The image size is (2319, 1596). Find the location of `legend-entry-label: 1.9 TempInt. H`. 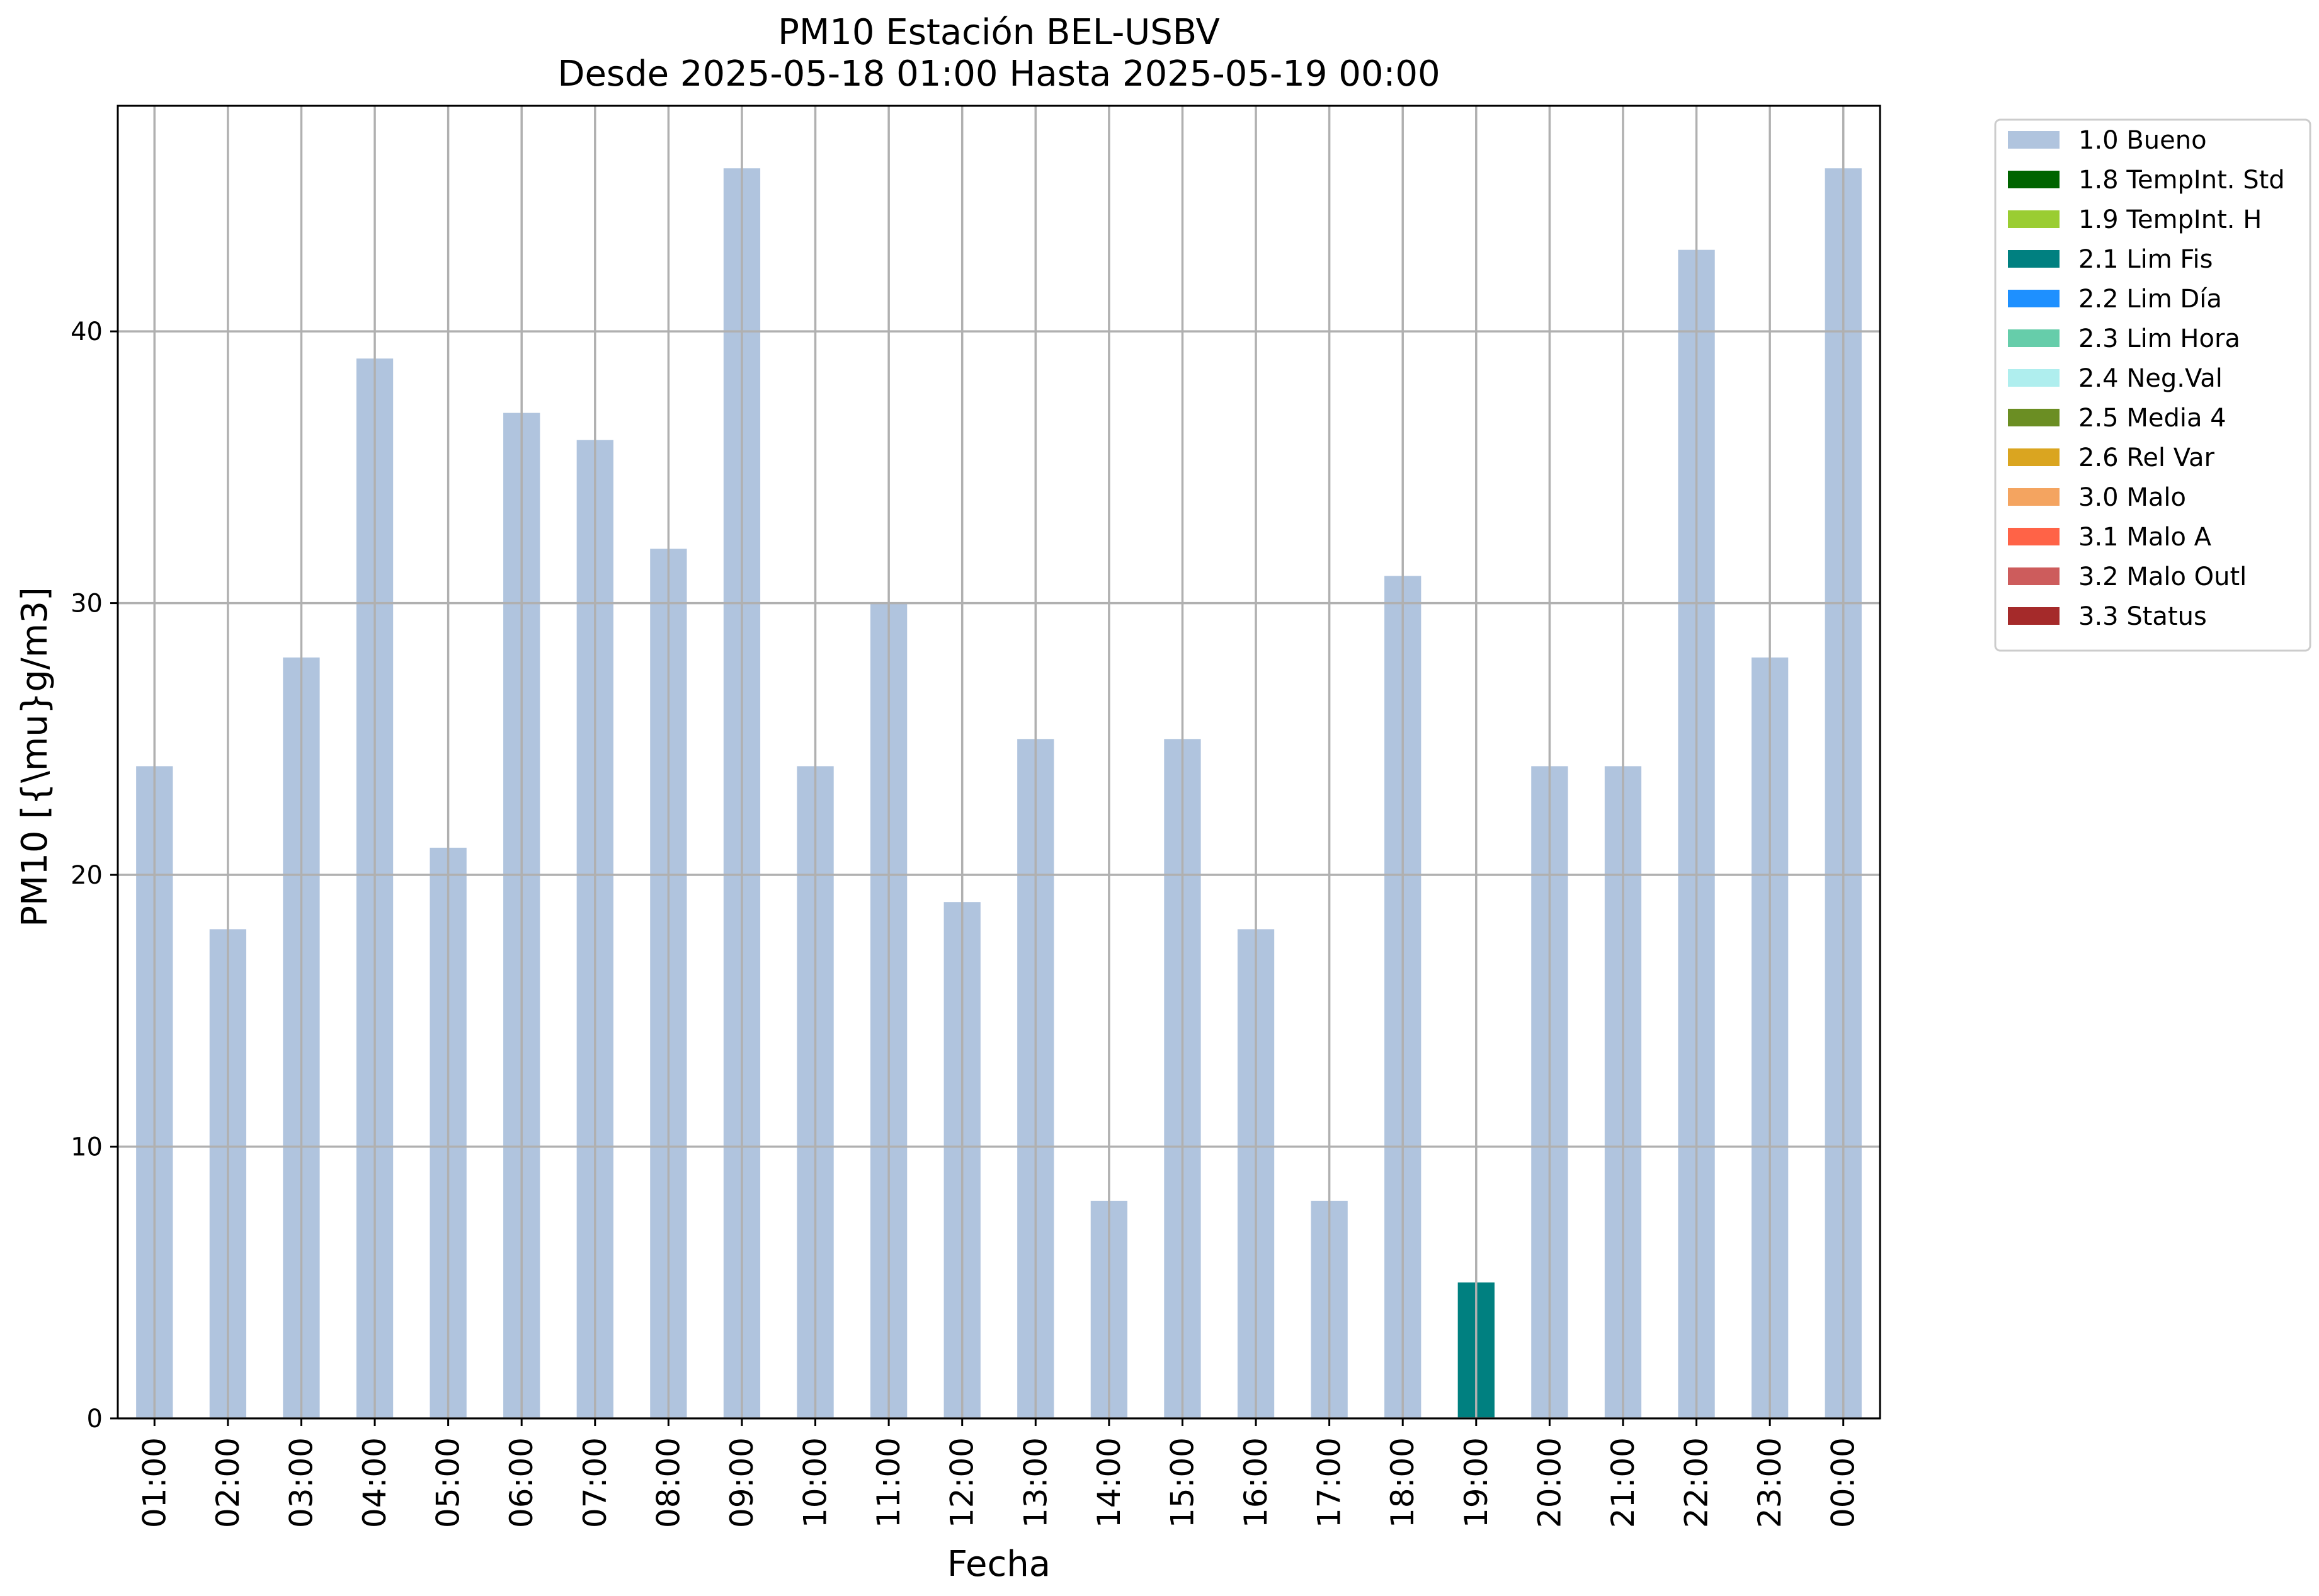

legend-entry-label: 1.9 TempInt. H is located at coordinates (2170, 219).